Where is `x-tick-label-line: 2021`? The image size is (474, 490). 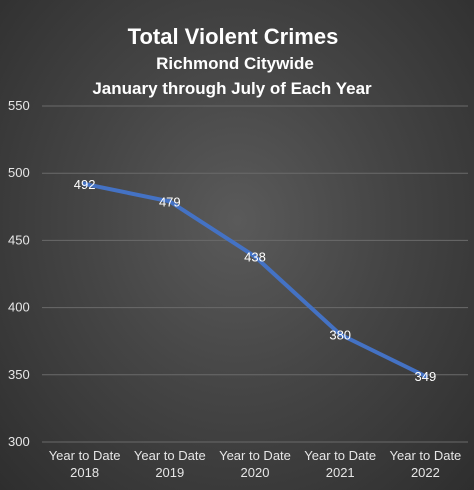
x-tick-label-line: 2021 is located at coordinates (340, 472).